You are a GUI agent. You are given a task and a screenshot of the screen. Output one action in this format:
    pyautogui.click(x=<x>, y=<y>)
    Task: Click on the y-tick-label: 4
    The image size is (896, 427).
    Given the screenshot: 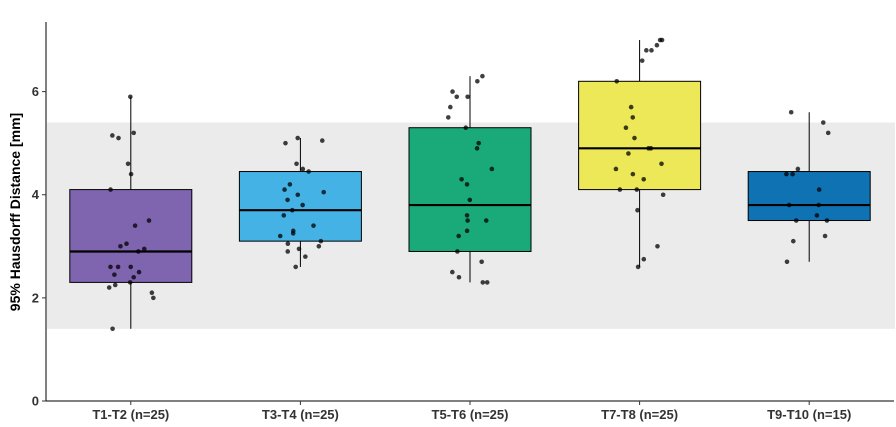 What is the action you would take?
    pyautogui.click(x=36, y=194)
    